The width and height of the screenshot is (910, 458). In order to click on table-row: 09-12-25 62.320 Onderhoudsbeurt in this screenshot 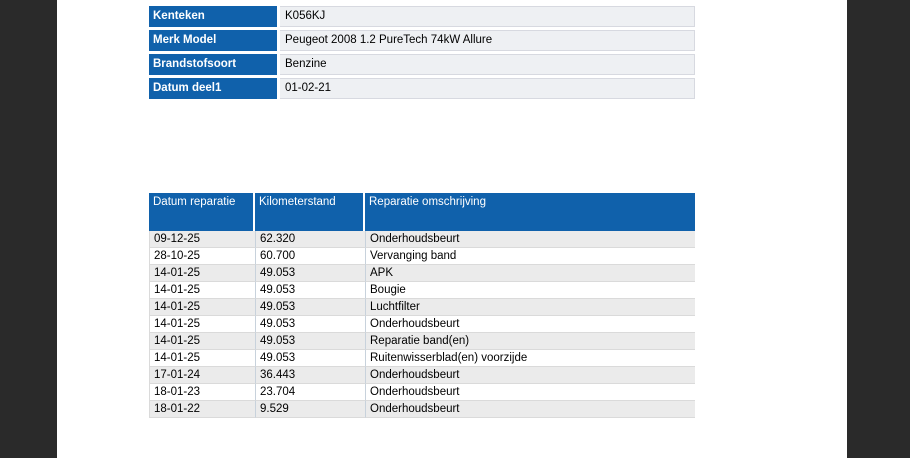, I will do `click(422, 239)`.